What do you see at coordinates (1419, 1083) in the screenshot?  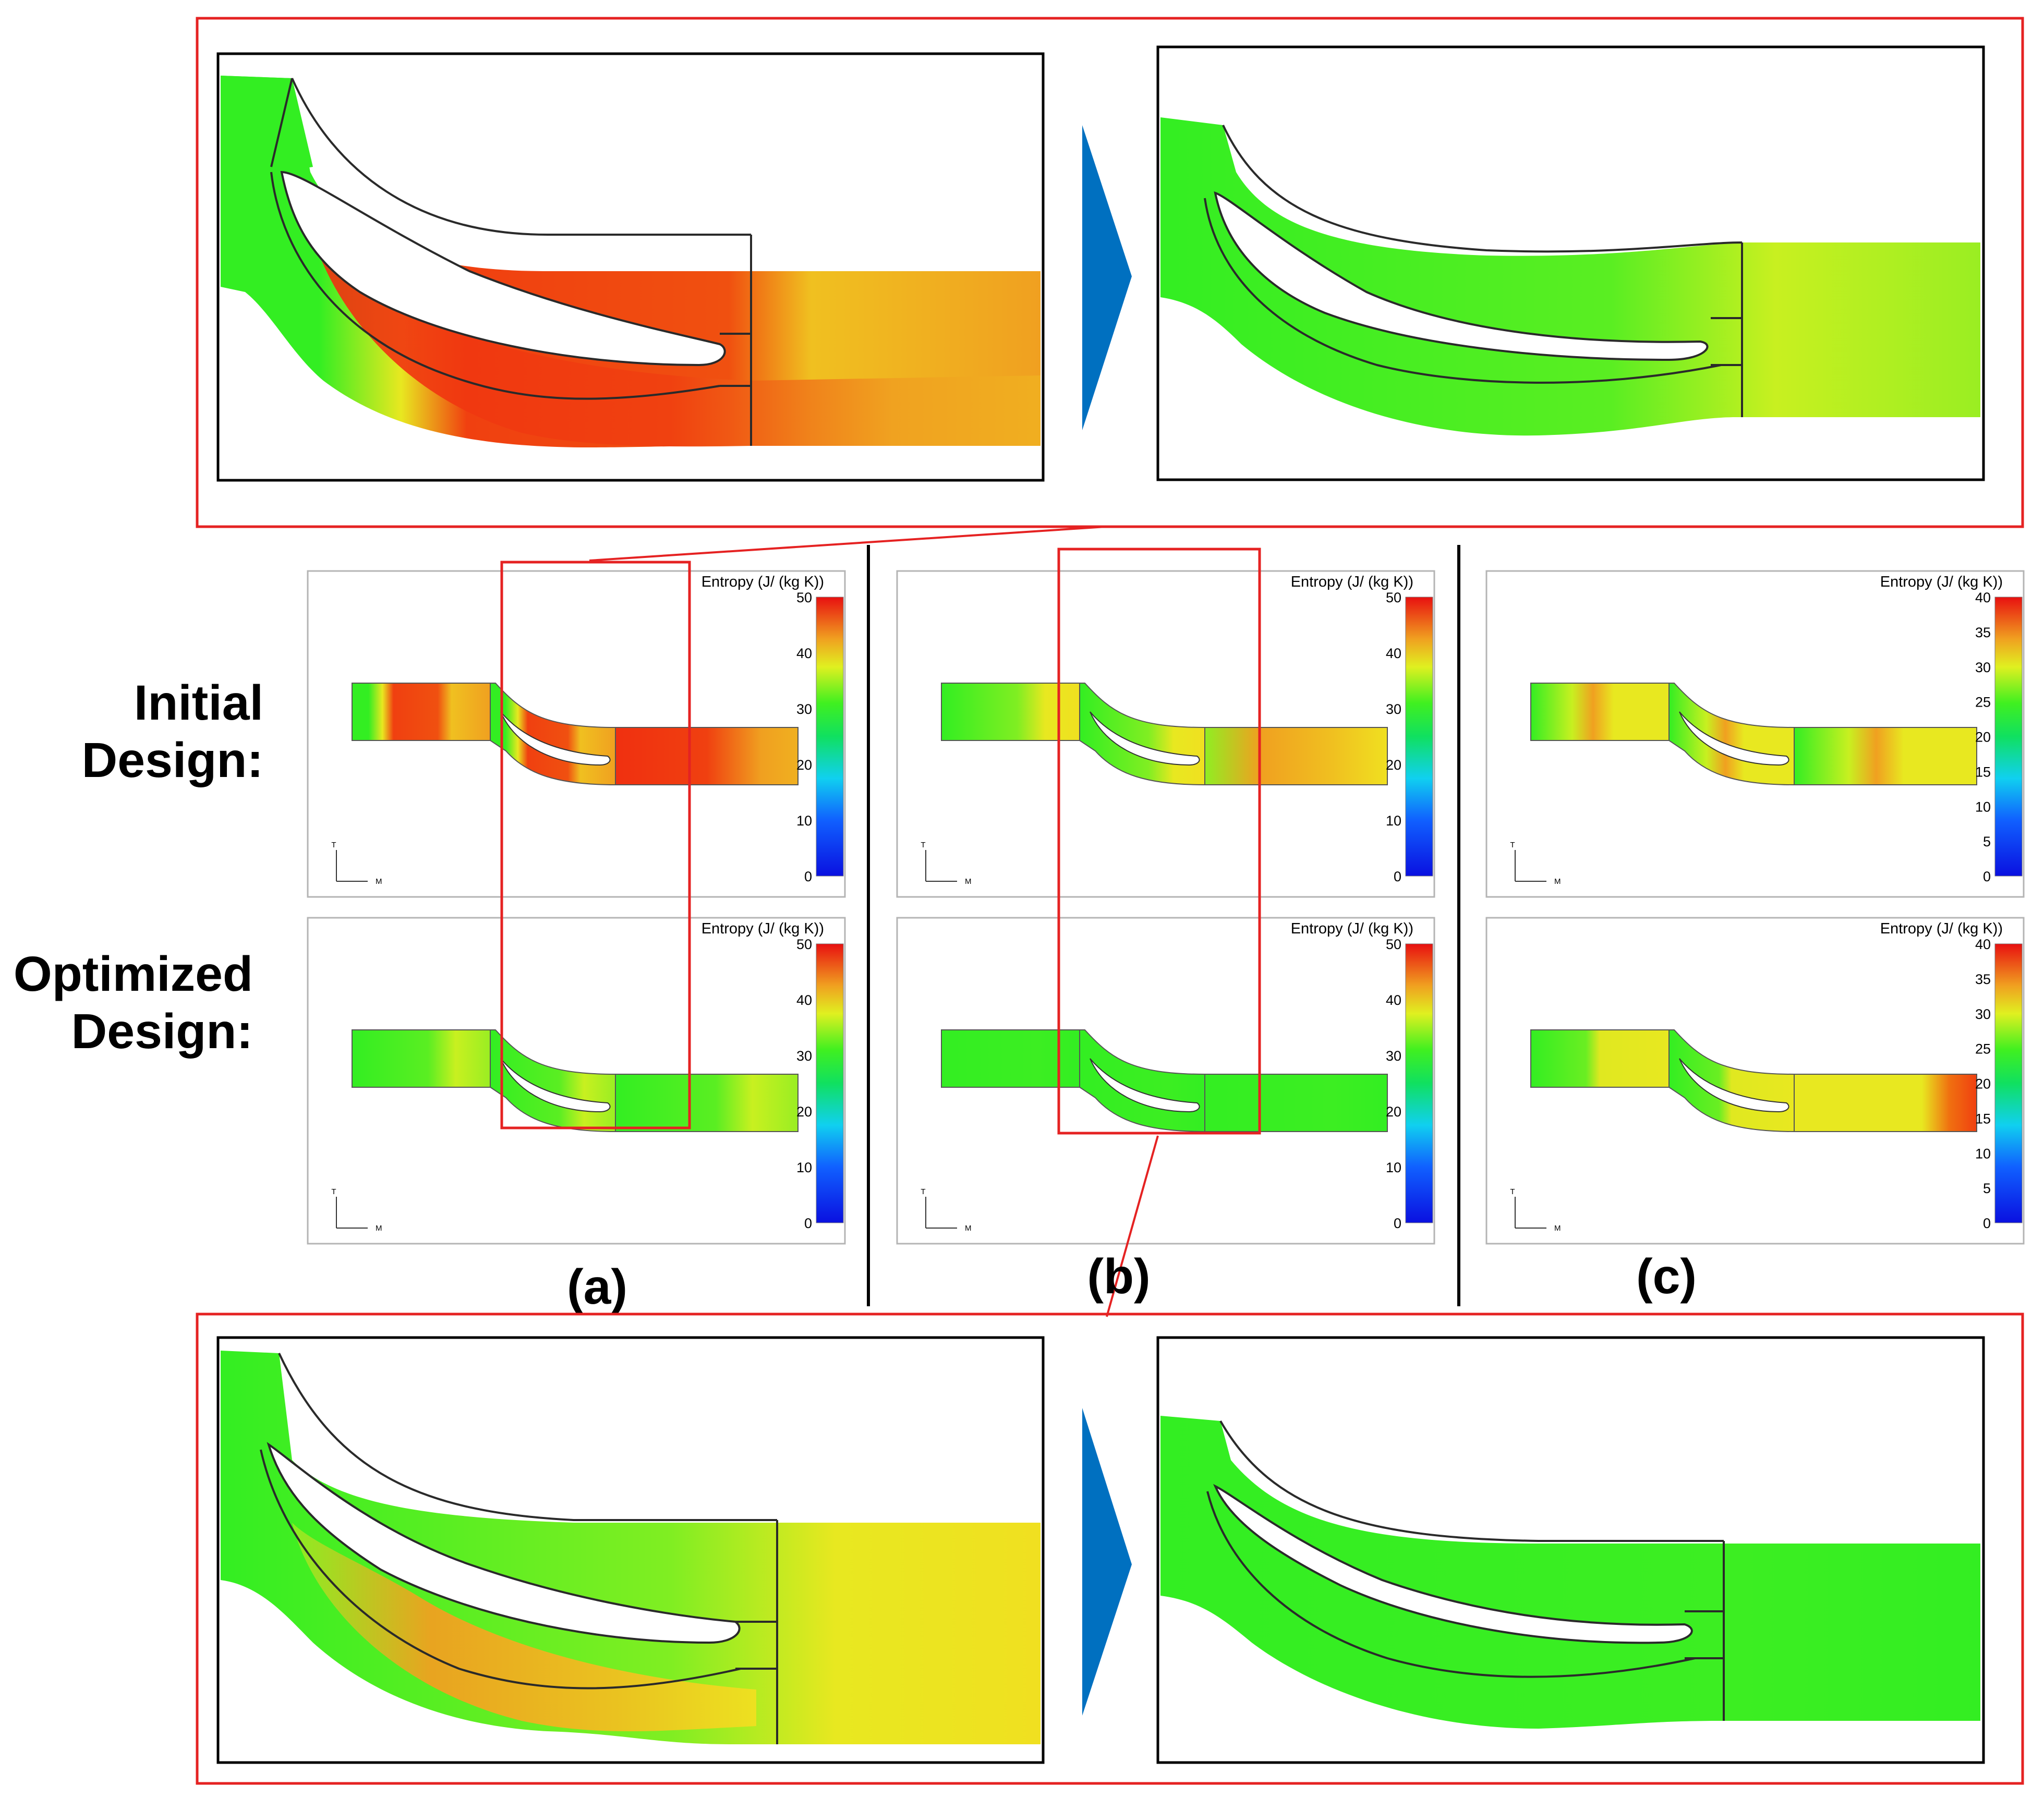 I see `colorbar-b-optimized` at bounding box center [1419, 1083].